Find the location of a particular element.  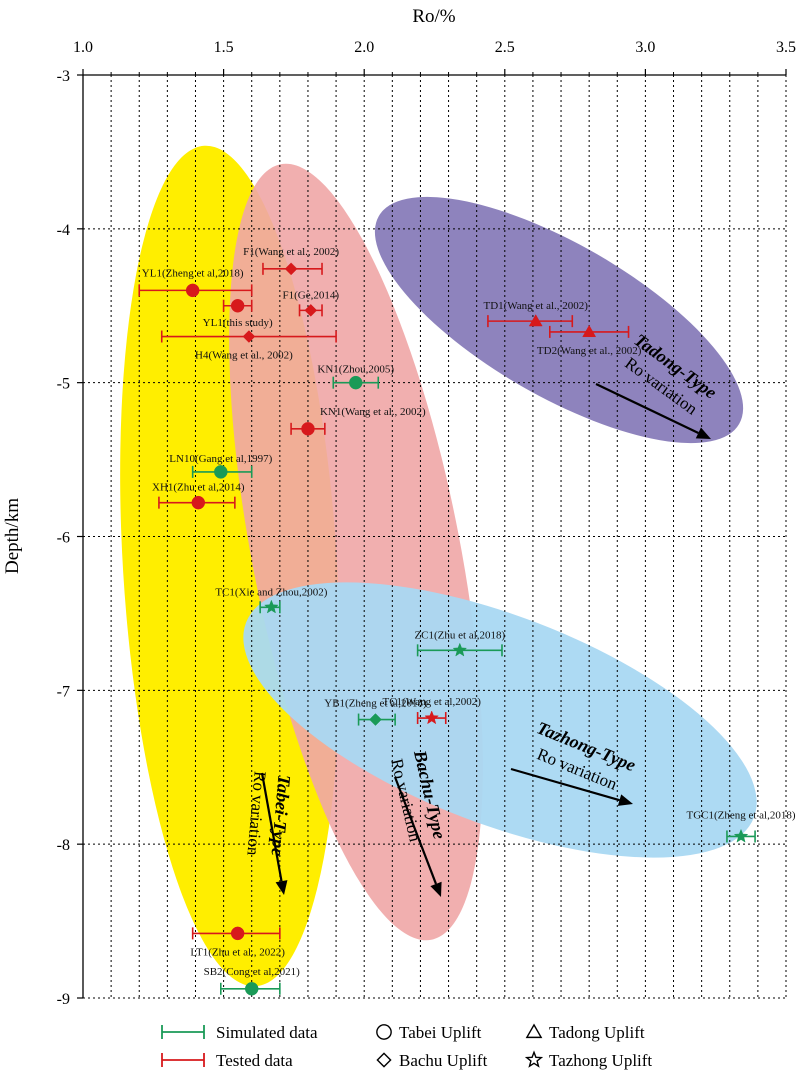

data-point: KN1(Zhou,2005) is located at coordinates (355, 377).